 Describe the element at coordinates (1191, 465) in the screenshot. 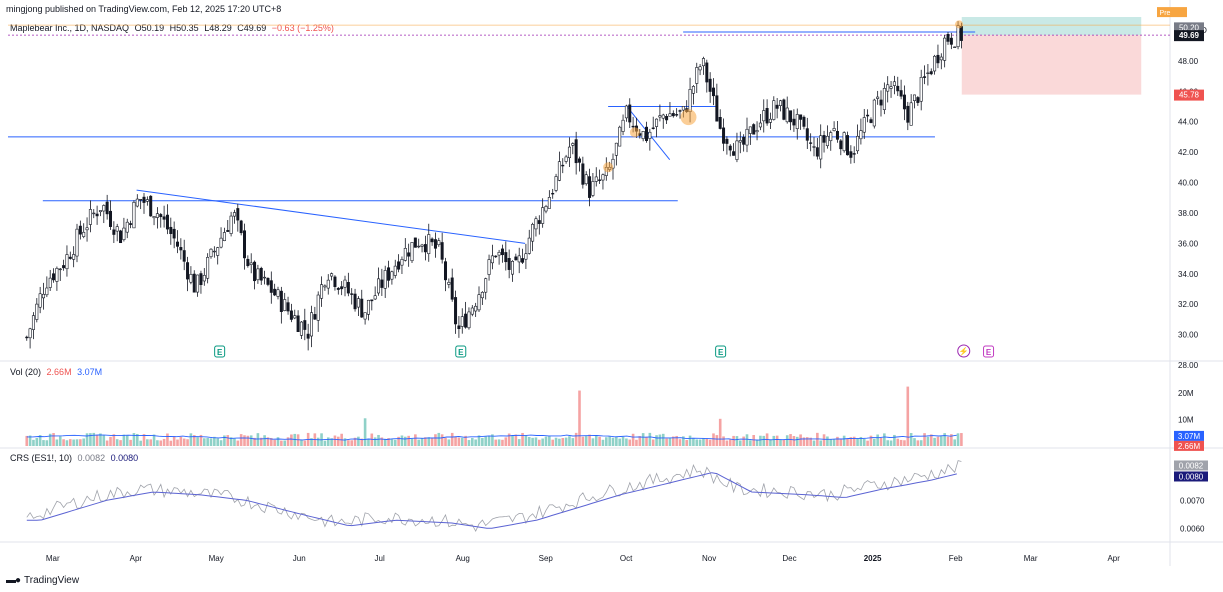

I see `crs-tag-a-label: 0.0082` at that location.